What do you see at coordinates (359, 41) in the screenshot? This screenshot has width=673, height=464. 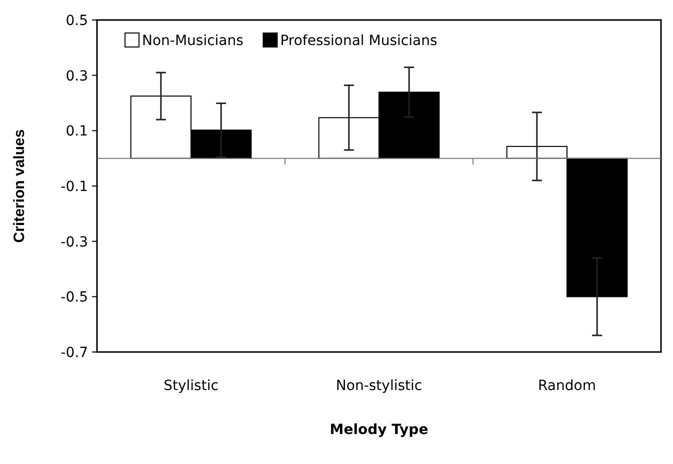 I see `legend-label: Professional Musicians` at bounding box center [359, 41].